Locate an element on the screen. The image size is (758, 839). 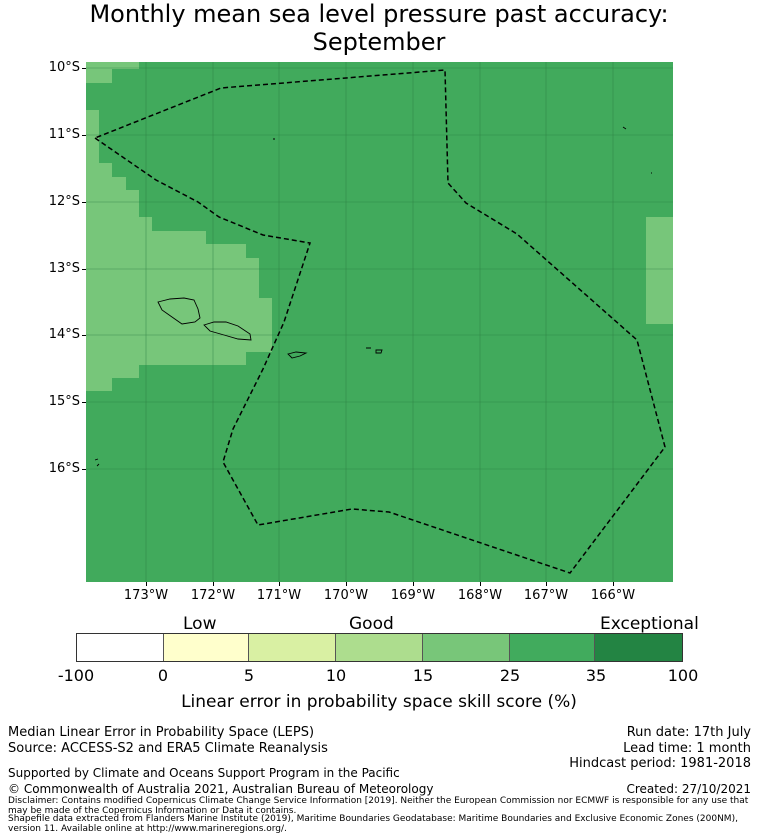
skill-region-west is located at coordinates (179, 226).